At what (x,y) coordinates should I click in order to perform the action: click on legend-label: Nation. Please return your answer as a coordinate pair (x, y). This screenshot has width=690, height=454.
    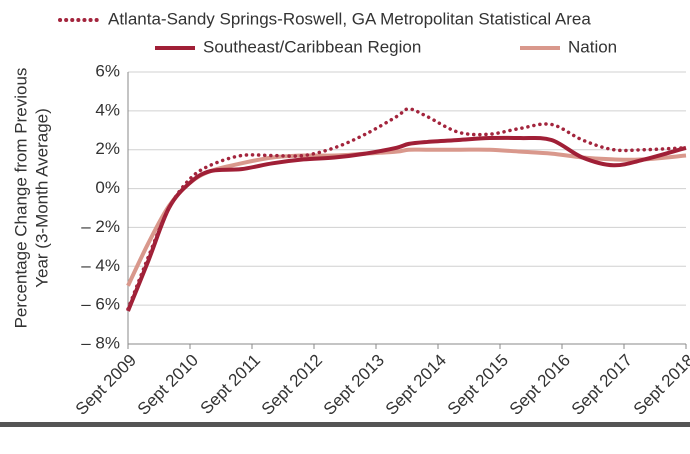
    Looking at the image, I should click on (592, 46).